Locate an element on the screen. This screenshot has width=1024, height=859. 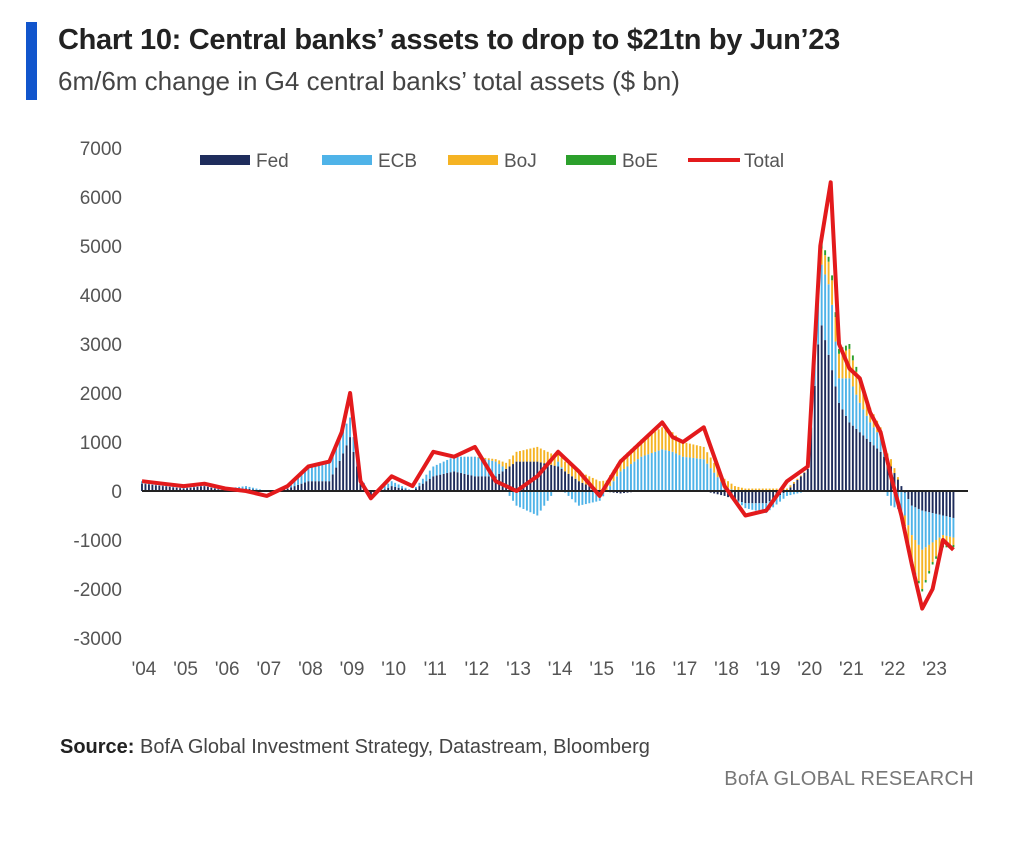
x-tick-label: '04 is located at coordinates (144, 669).